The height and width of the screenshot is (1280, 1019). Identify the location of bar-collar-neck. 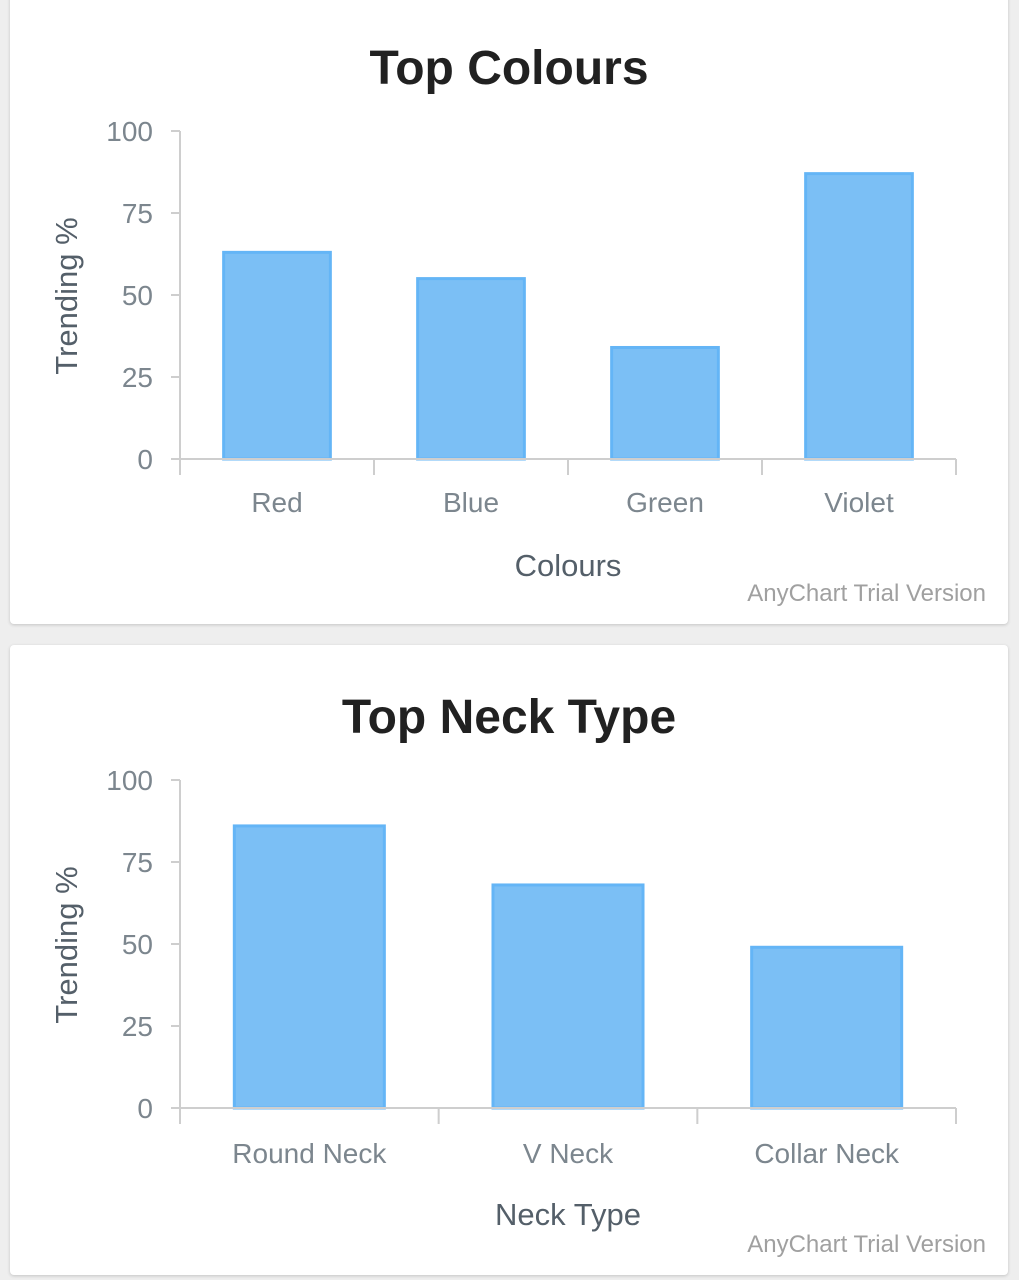
(827, 1027).